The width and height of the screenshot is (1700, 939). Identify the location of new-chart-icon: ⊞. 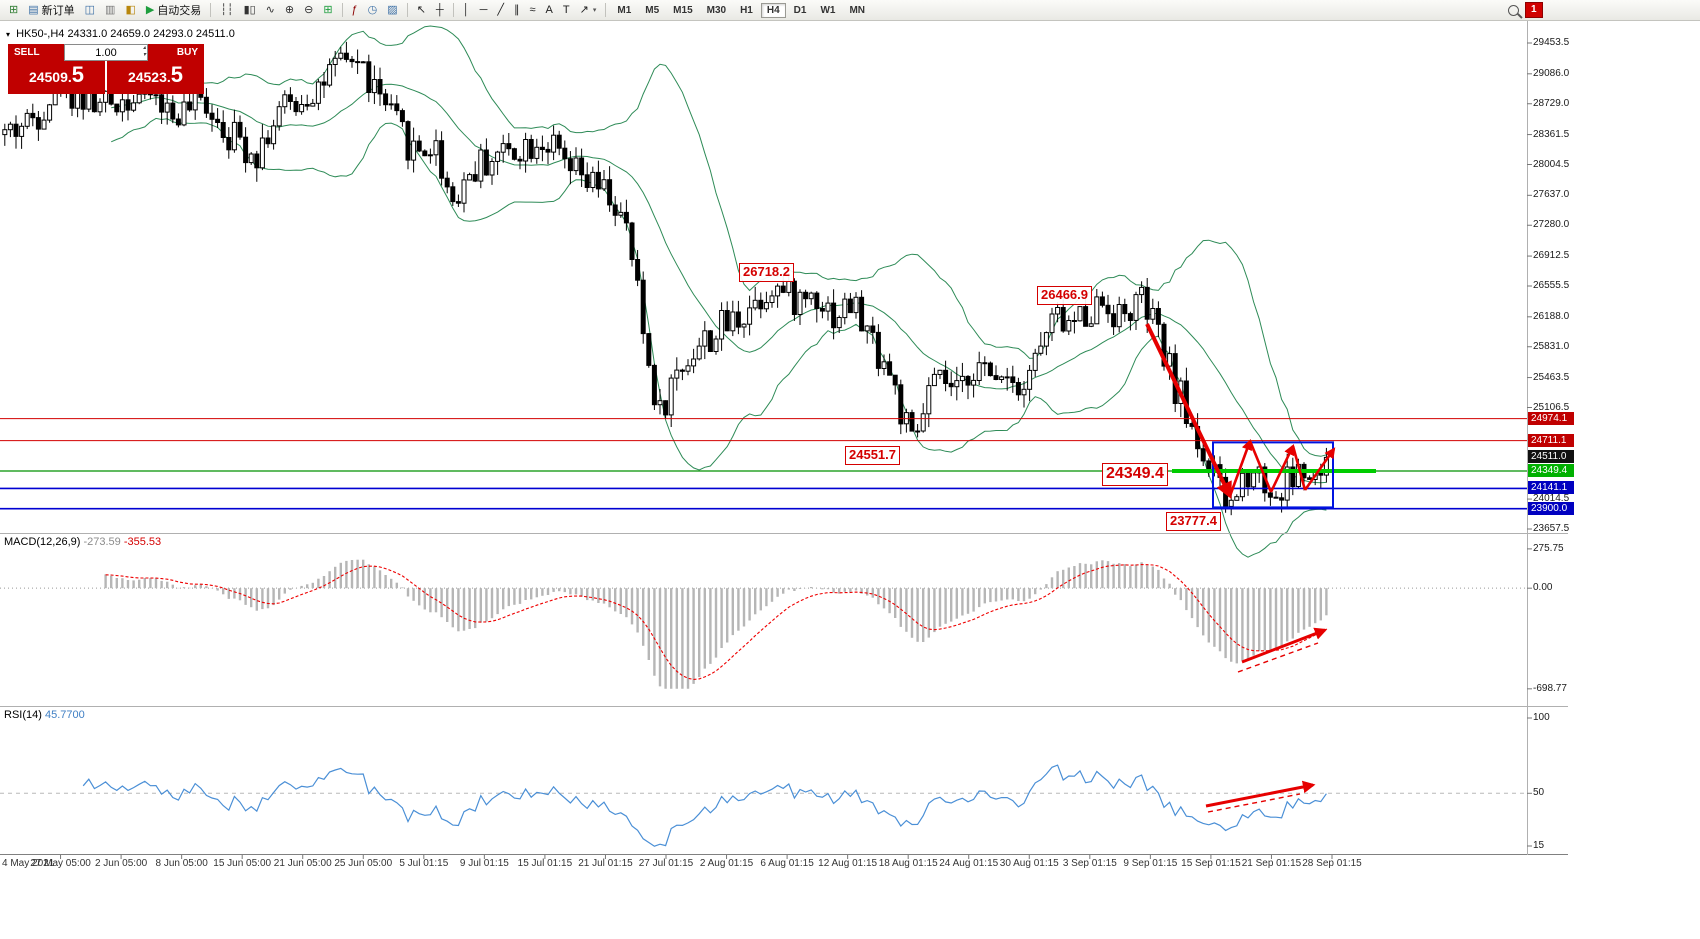
(14, 10).